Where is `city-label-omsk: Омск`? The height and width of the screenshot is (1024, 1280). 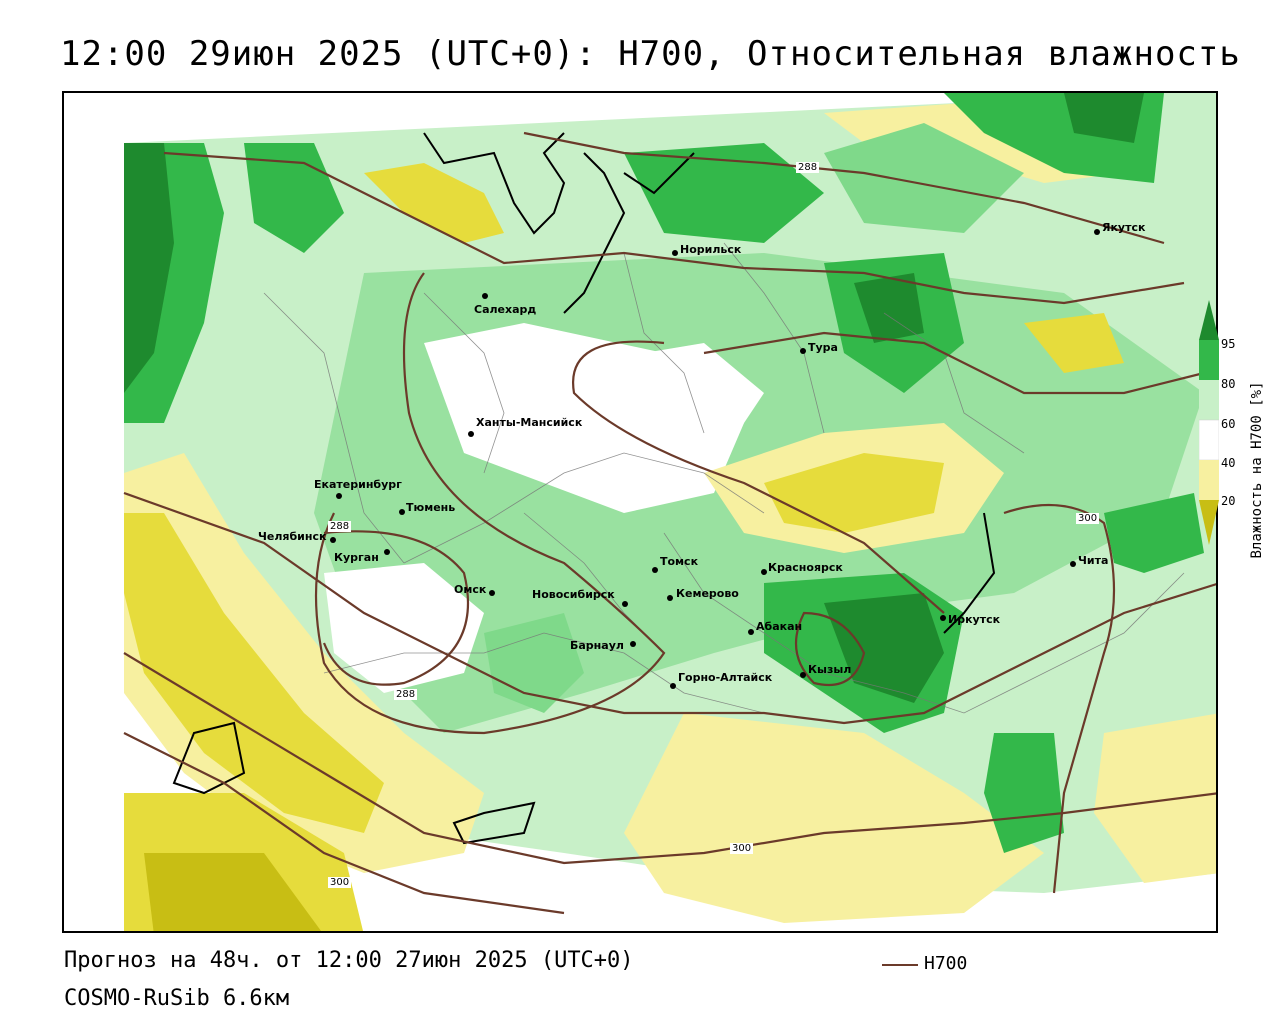 city-label-omsk: Омск is located at coordinates (470, 589).